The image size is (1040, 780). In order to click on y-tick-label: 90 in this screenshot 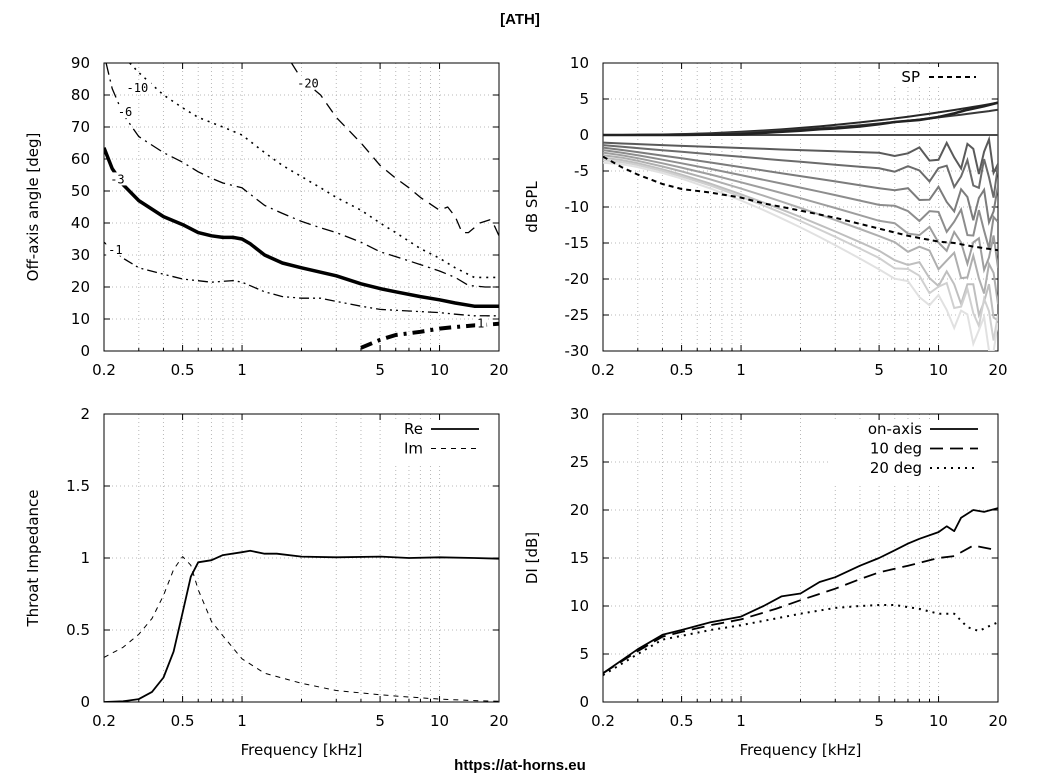, I will do `click(80, 63)`.